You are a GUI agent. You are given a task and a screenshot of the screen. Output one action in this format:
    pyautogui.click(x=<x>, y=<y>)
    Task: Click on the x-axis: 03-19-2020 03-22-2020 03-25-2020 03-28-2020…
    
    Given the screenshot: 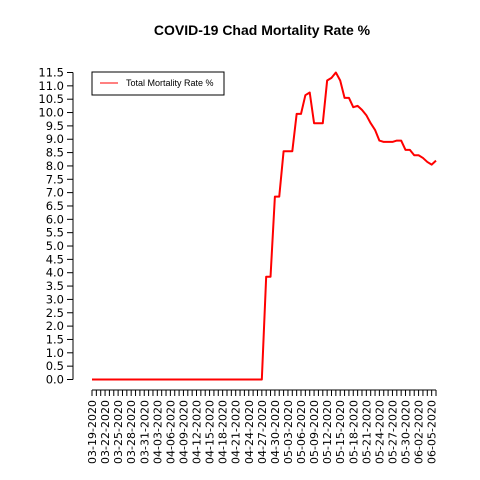 What is the action you would take?
    pyautogui.click(x=262, y=426)
    